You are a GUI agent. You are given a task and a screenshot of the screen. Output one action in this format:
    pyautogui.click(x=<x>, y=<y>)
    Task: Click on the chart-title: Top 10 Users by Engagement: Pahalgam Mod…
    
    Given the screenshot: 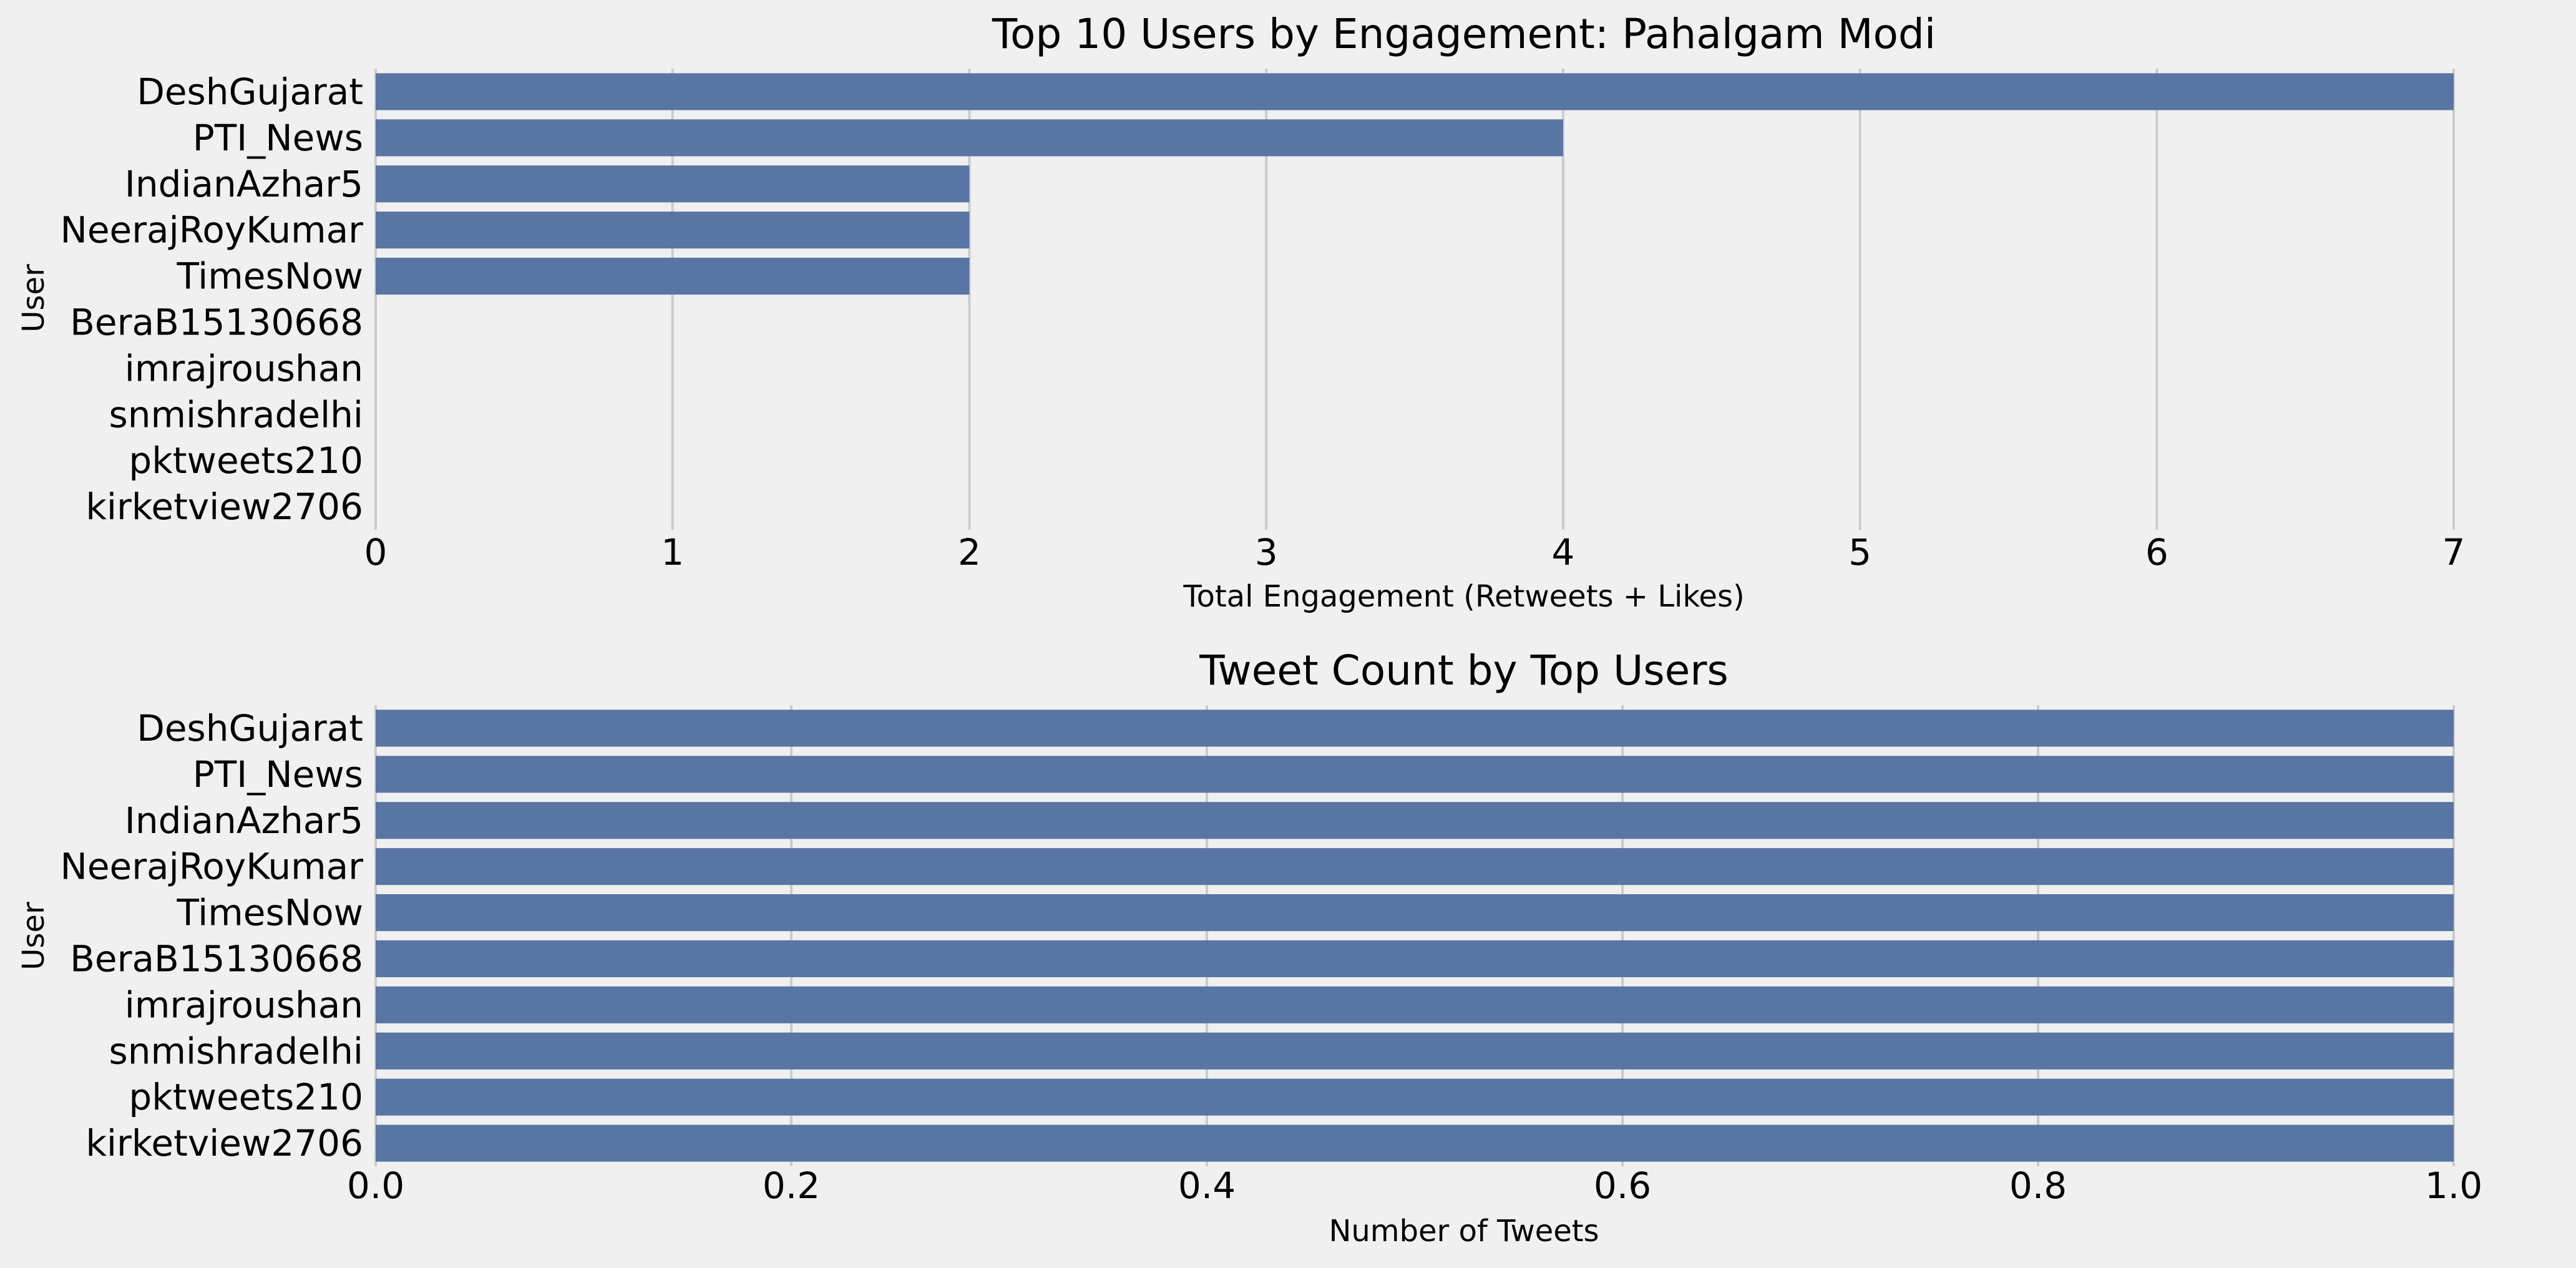 What is the action you would take?
    pyautogui.click(x=1464, y=34)
    